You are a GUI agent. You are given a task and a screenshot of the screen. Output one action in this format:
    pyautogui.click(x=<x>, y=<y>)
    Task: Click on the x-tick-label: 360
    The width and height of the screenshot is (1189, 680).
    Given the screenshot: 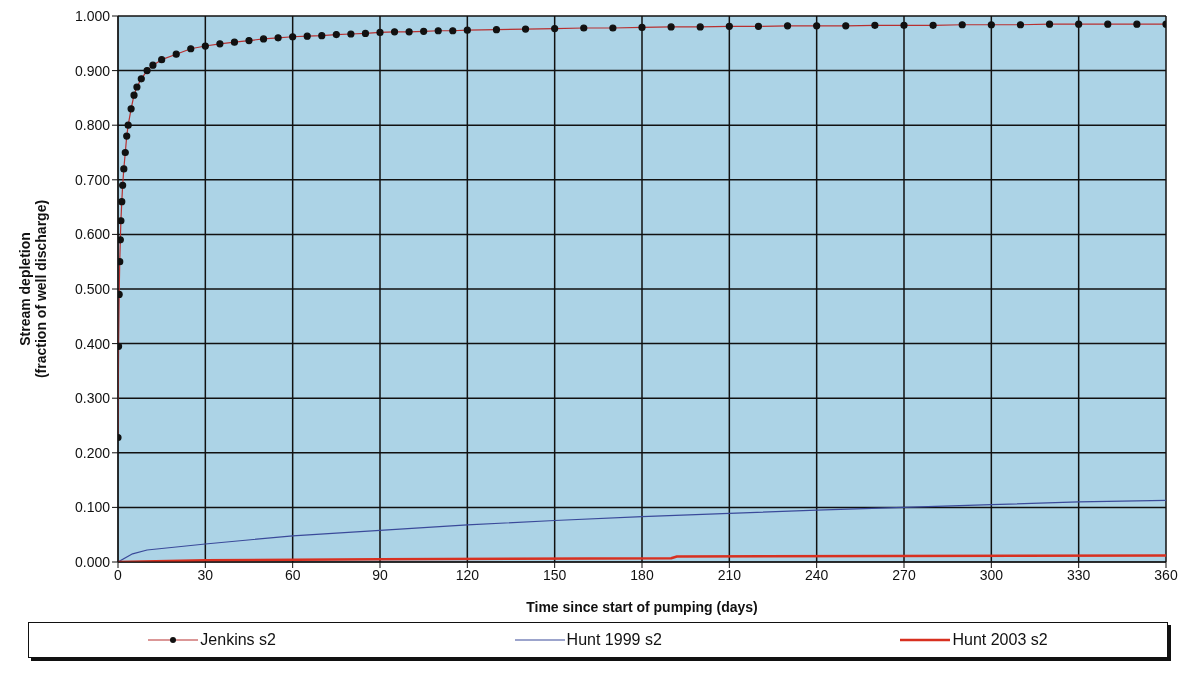 What is the action you would take?
    pyautogui.click(x=1166, y=574)
    